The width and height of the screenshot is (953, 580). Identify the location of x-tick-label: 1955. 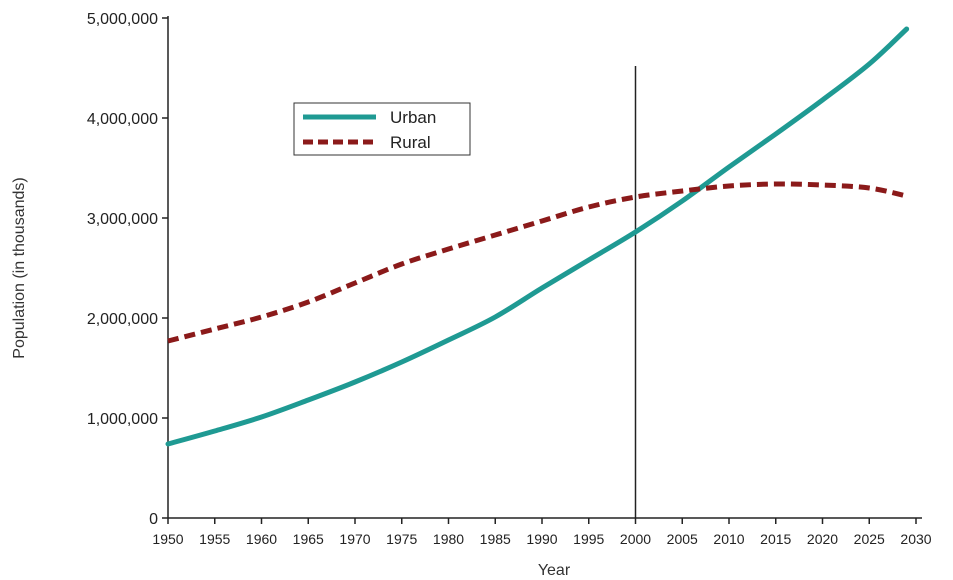
(214, 539).